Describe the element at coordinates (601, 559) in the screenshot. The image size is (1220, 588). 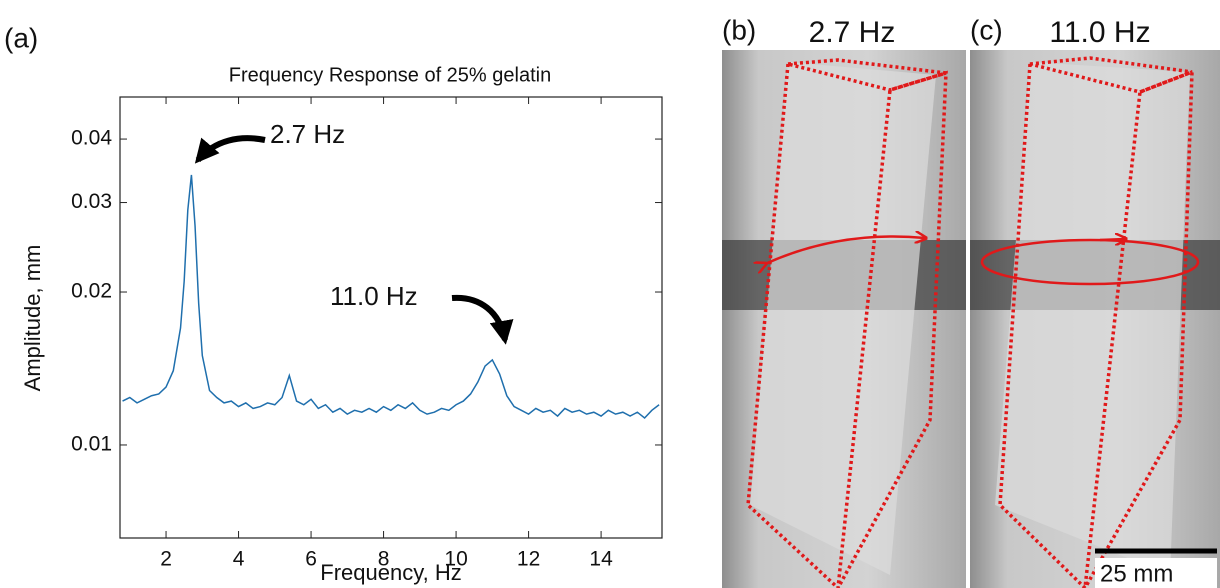
I see `x-tick-label: 14` at that location.